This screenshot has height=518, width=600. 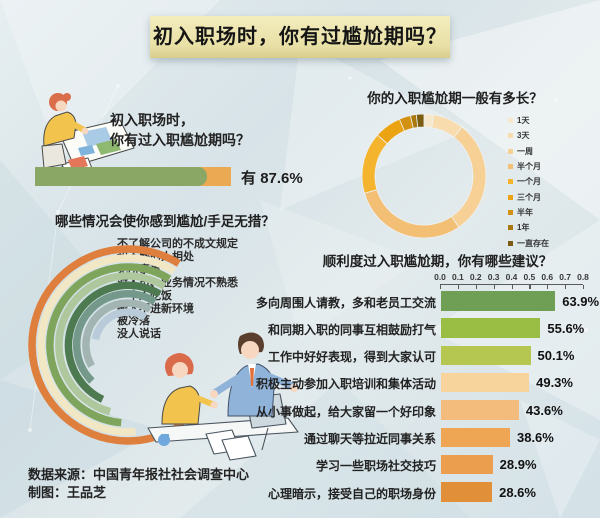 I want to click on legend-label: 3天, so click(x=523, y=136).